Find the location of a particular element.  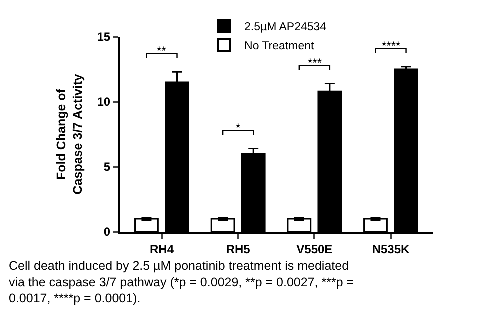

text: Cell death induced by 2.5 µM ponatinib treatment is mediated via the caspase 3/7 pathway (*p = 0.0029, **p = 0.0027, ***p = 0.0017, ****p = 0.0001). is located at coordinates (181, 282).